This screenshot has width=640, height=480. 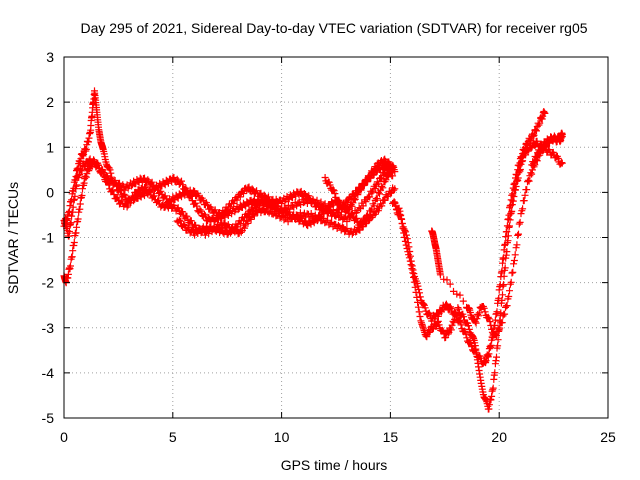 I want to click on y-tick-label: 2, so click(x=50, y=102).